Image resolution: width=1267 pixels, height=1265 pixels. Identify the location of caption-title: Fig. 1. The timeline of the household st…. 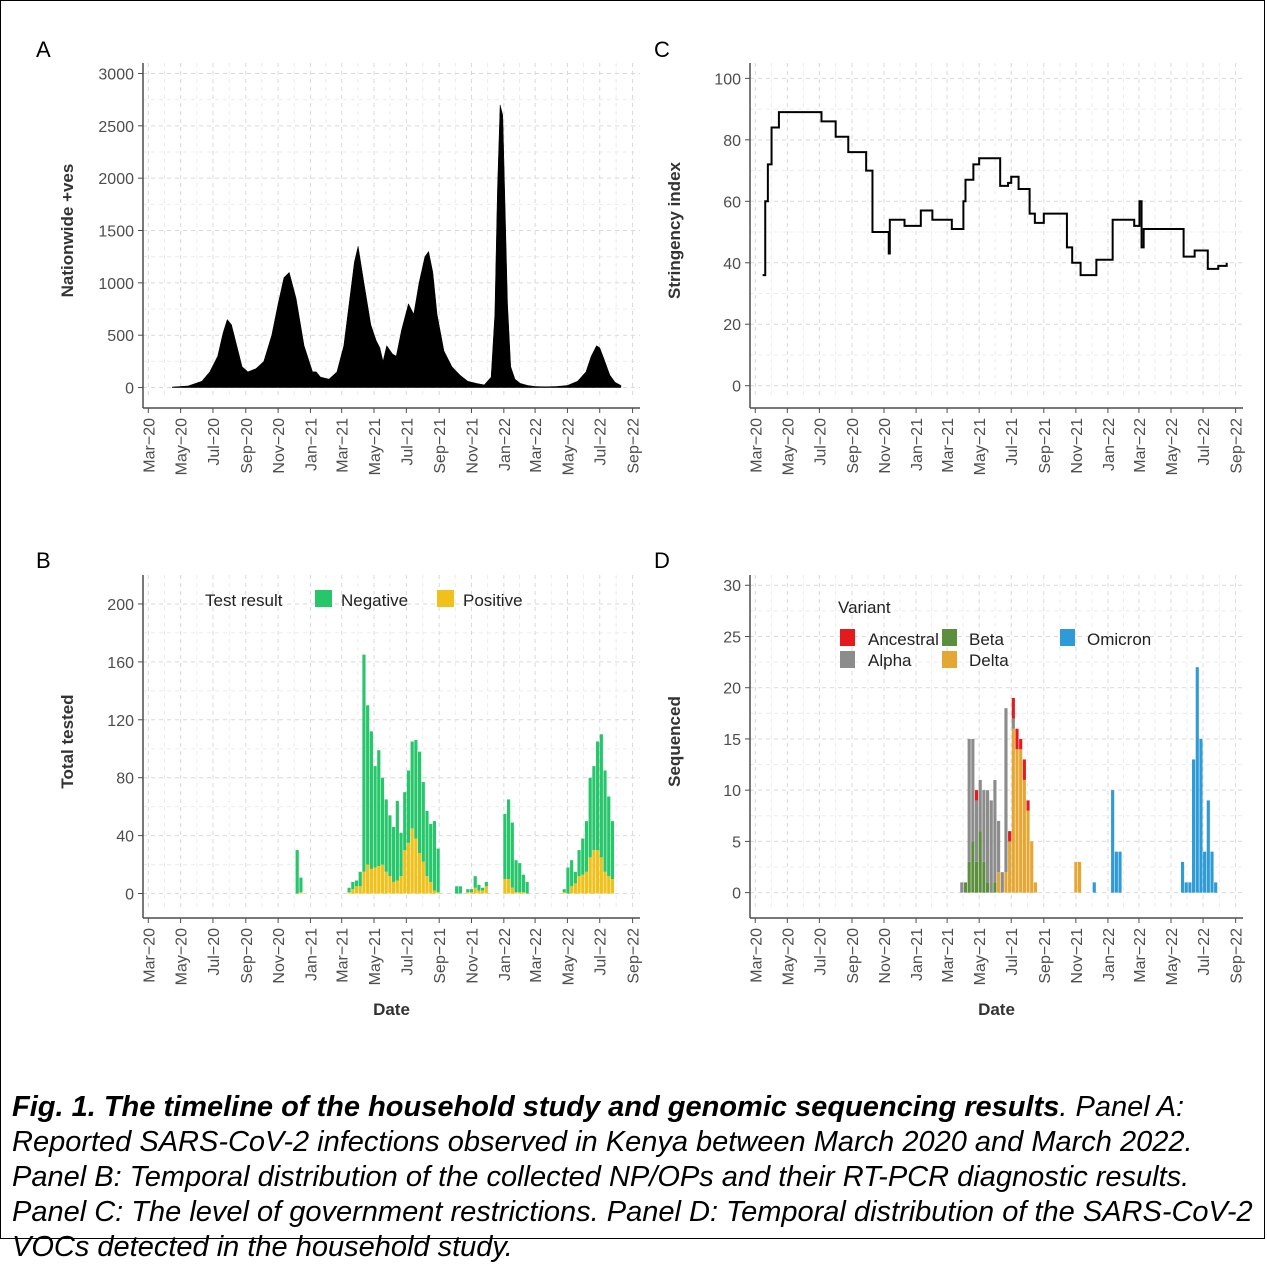
(536, 1107).